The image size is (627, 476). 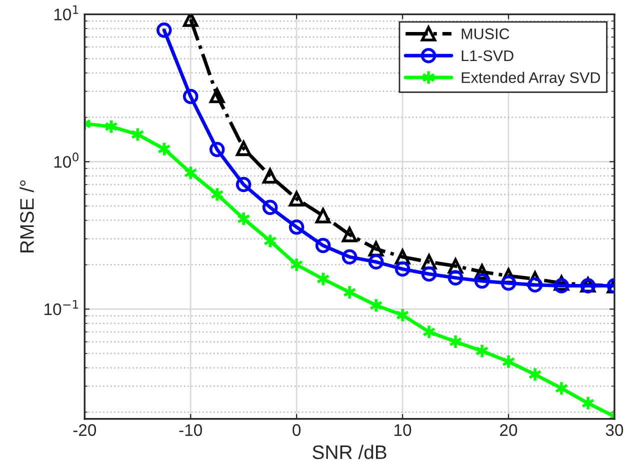 I want to click on x-tick-label: -20, so click(x=84, y=430).